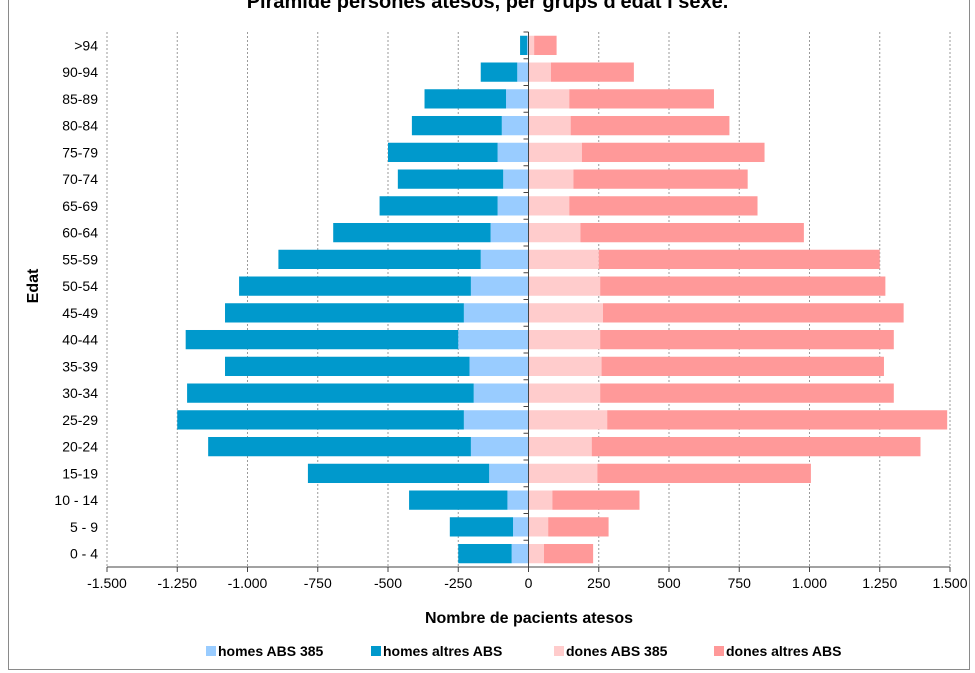  I want to click on x-tick-label: 250, so click(599, 583).